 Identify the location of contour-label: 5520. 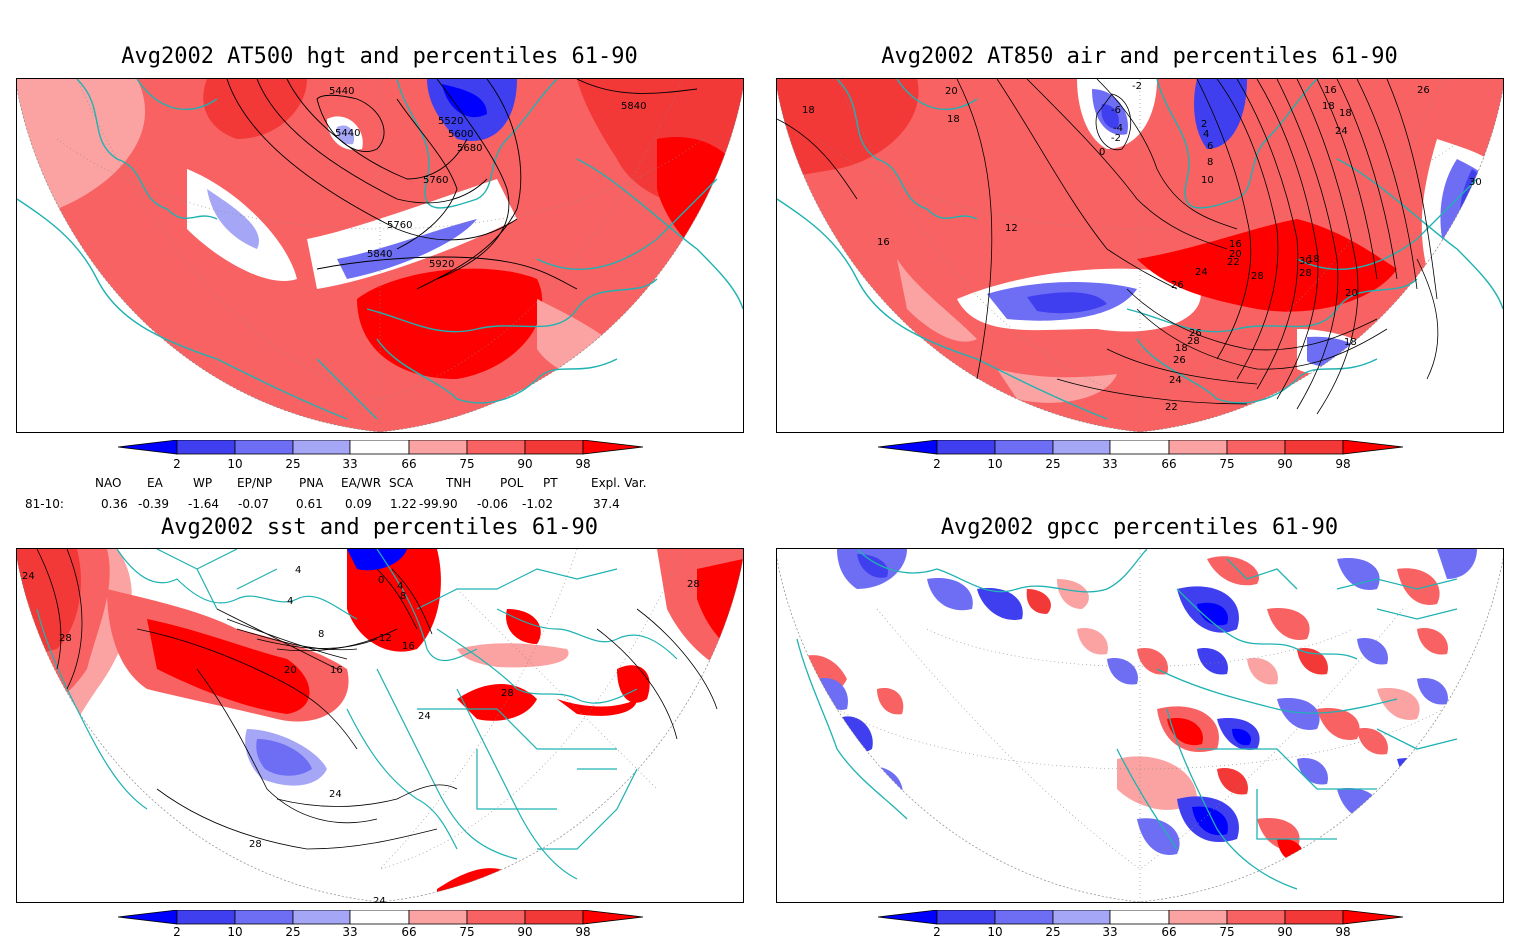
(450, 121).